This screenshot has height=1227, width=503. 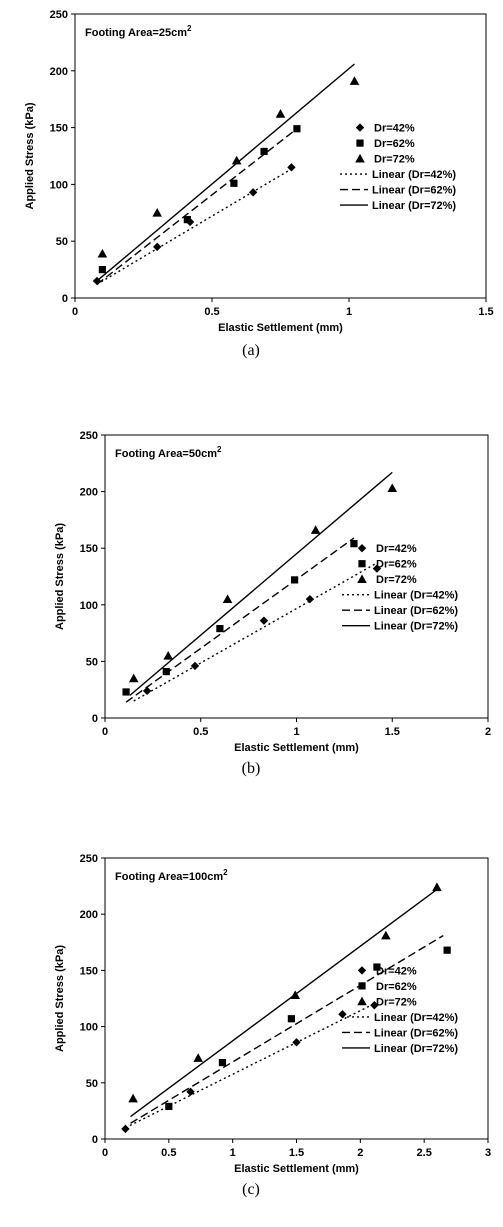 What do you see at coordinates (251, 1189) in the screenshot?
I see `chart-caption: (c)` at bounding box center [251, 1189].